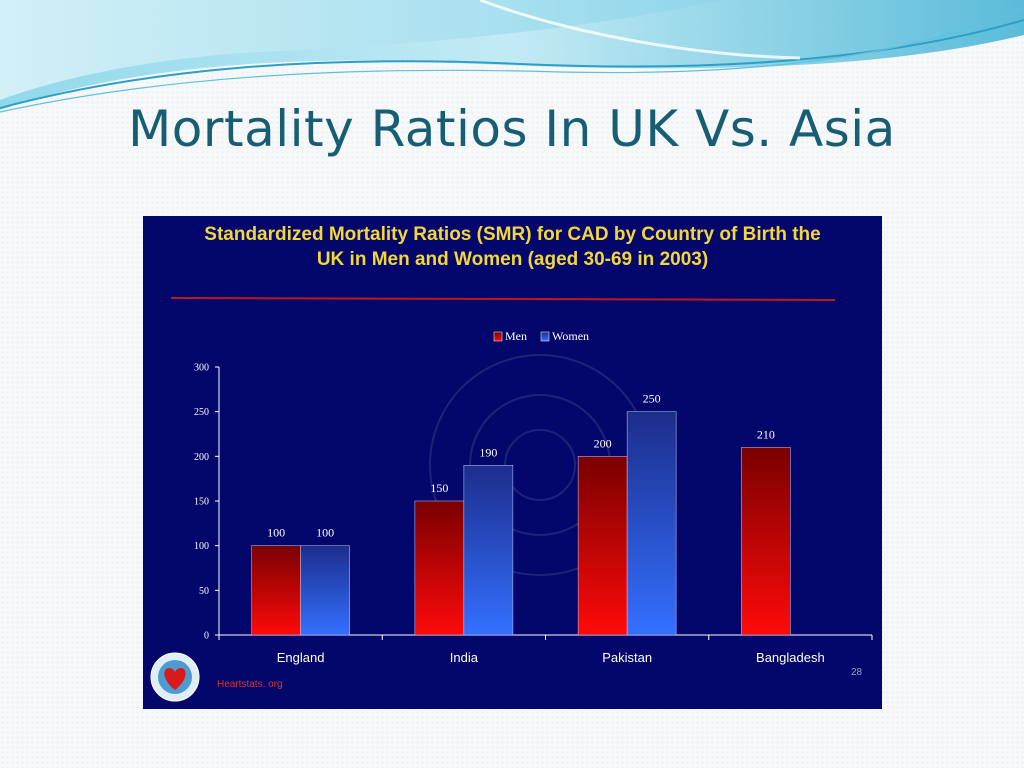  Describe the element at coordinates (503, 299) in the screenshot. I see `title-divider-line` at that location.